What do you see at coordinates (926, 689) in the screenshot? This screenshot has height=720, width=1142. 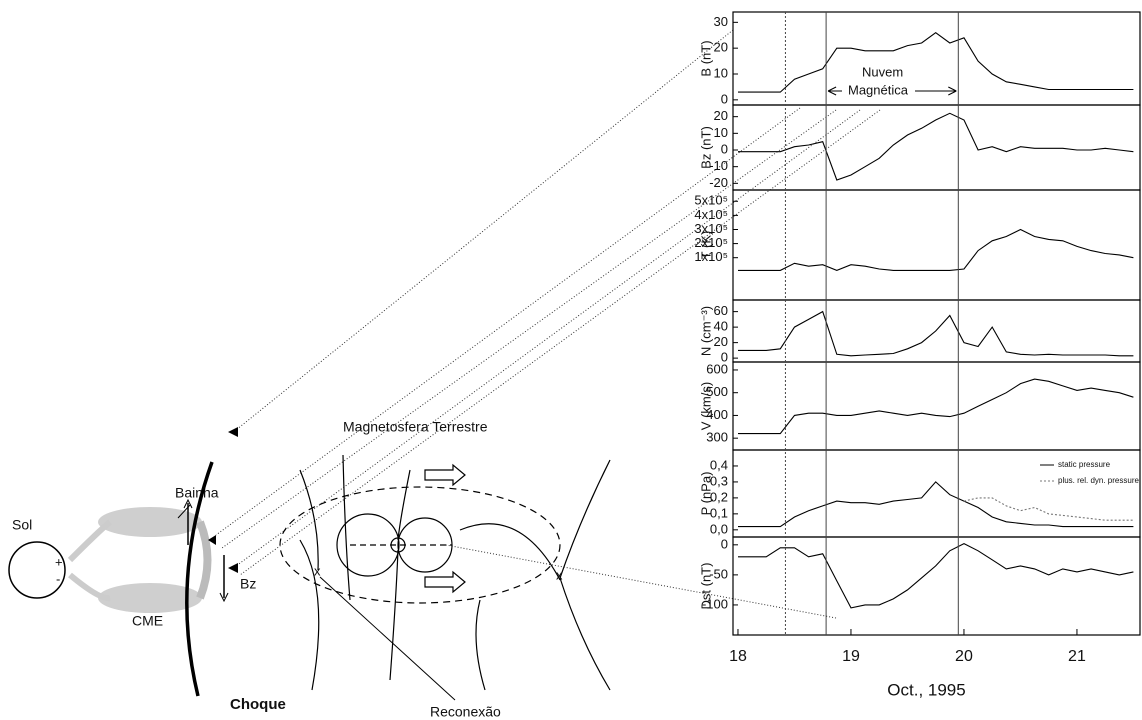 I see `x-axis-label: Oct., 1995` at bounding box center [926, 689].